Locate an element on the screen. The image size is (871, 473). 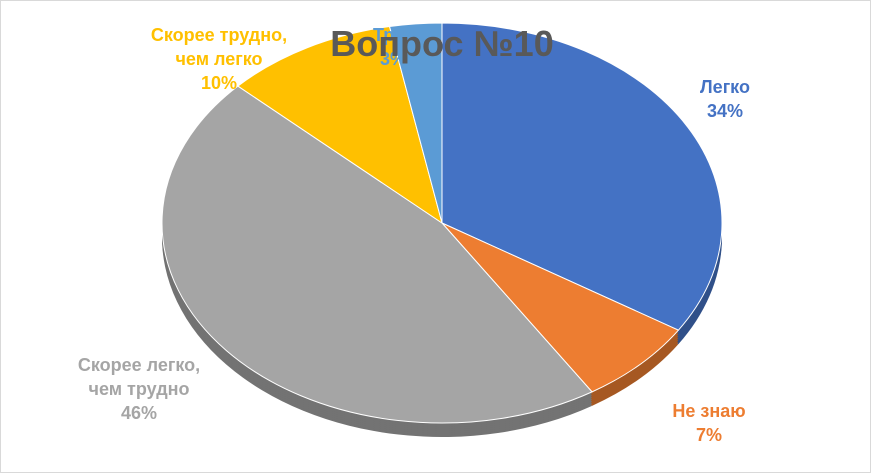
data-label-text: Скорее легко, чем трудно is located at coordinates (139, 377).